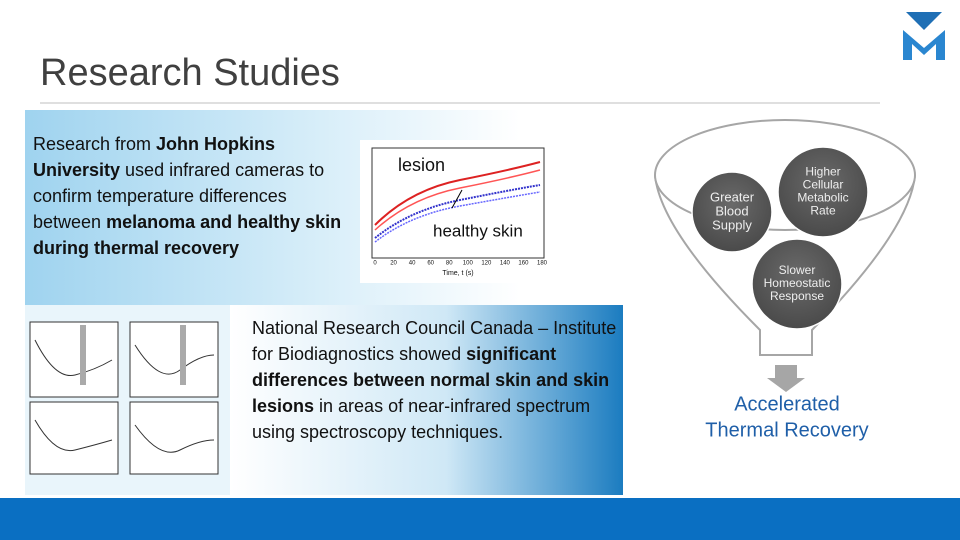  I want to click on x-tick-label: 120, so click(486, 264).